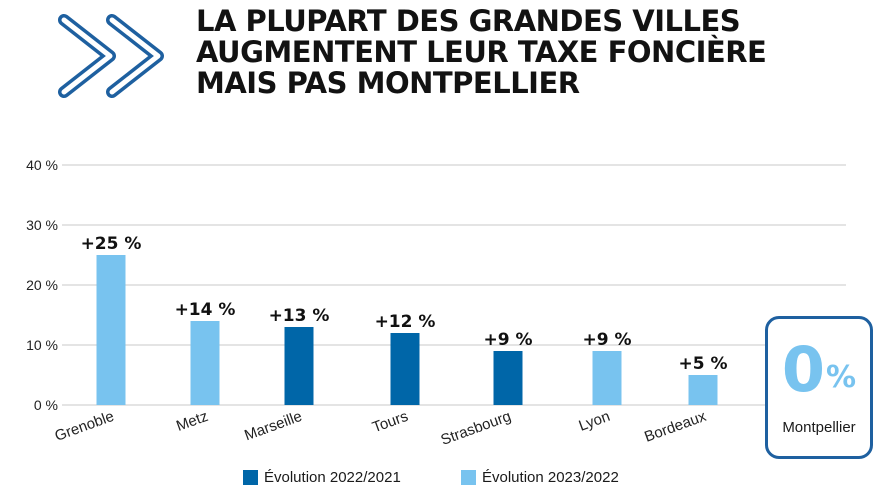 The width and height of the screenshot is (880, 493). I want to click on callout-number: 0, so click(803, 369).